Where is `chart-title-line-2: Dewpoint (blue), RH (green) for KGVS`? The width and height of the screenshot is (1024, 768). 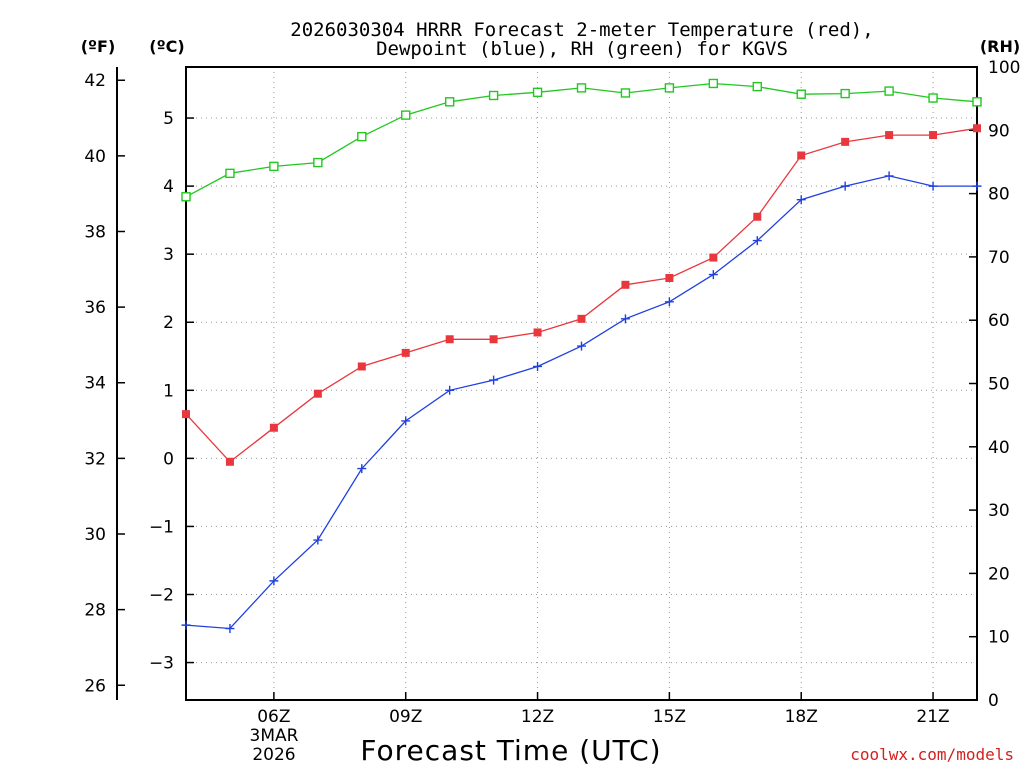
chart-title-line-2: Dewpoint (blue), RH (green) for KGVS is located at coordinates (582, 49).